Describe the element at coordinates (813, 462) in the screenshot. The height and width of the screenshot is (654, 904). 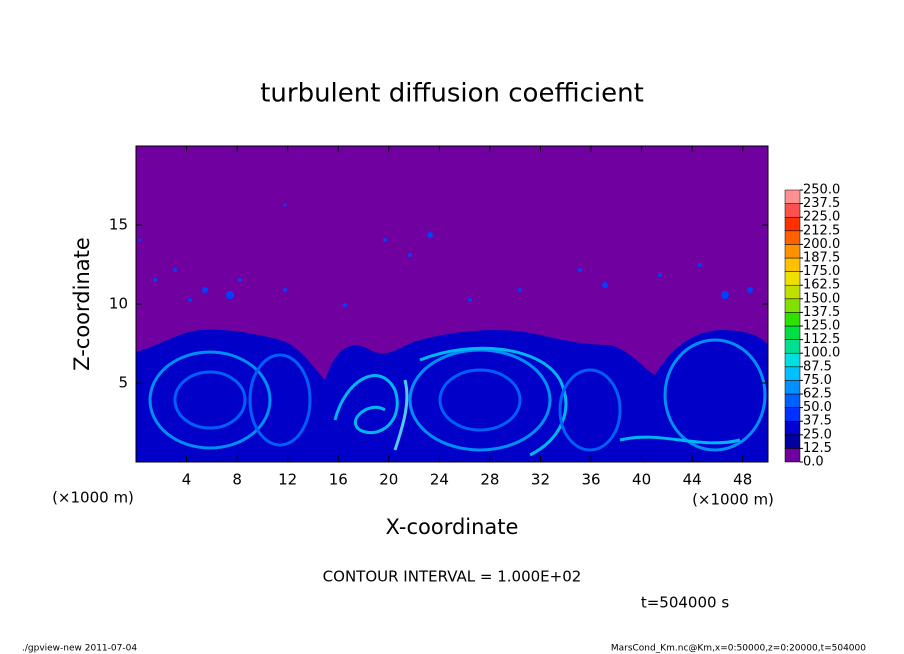
I see `colorbar-tick-label: 0.0` at that location.